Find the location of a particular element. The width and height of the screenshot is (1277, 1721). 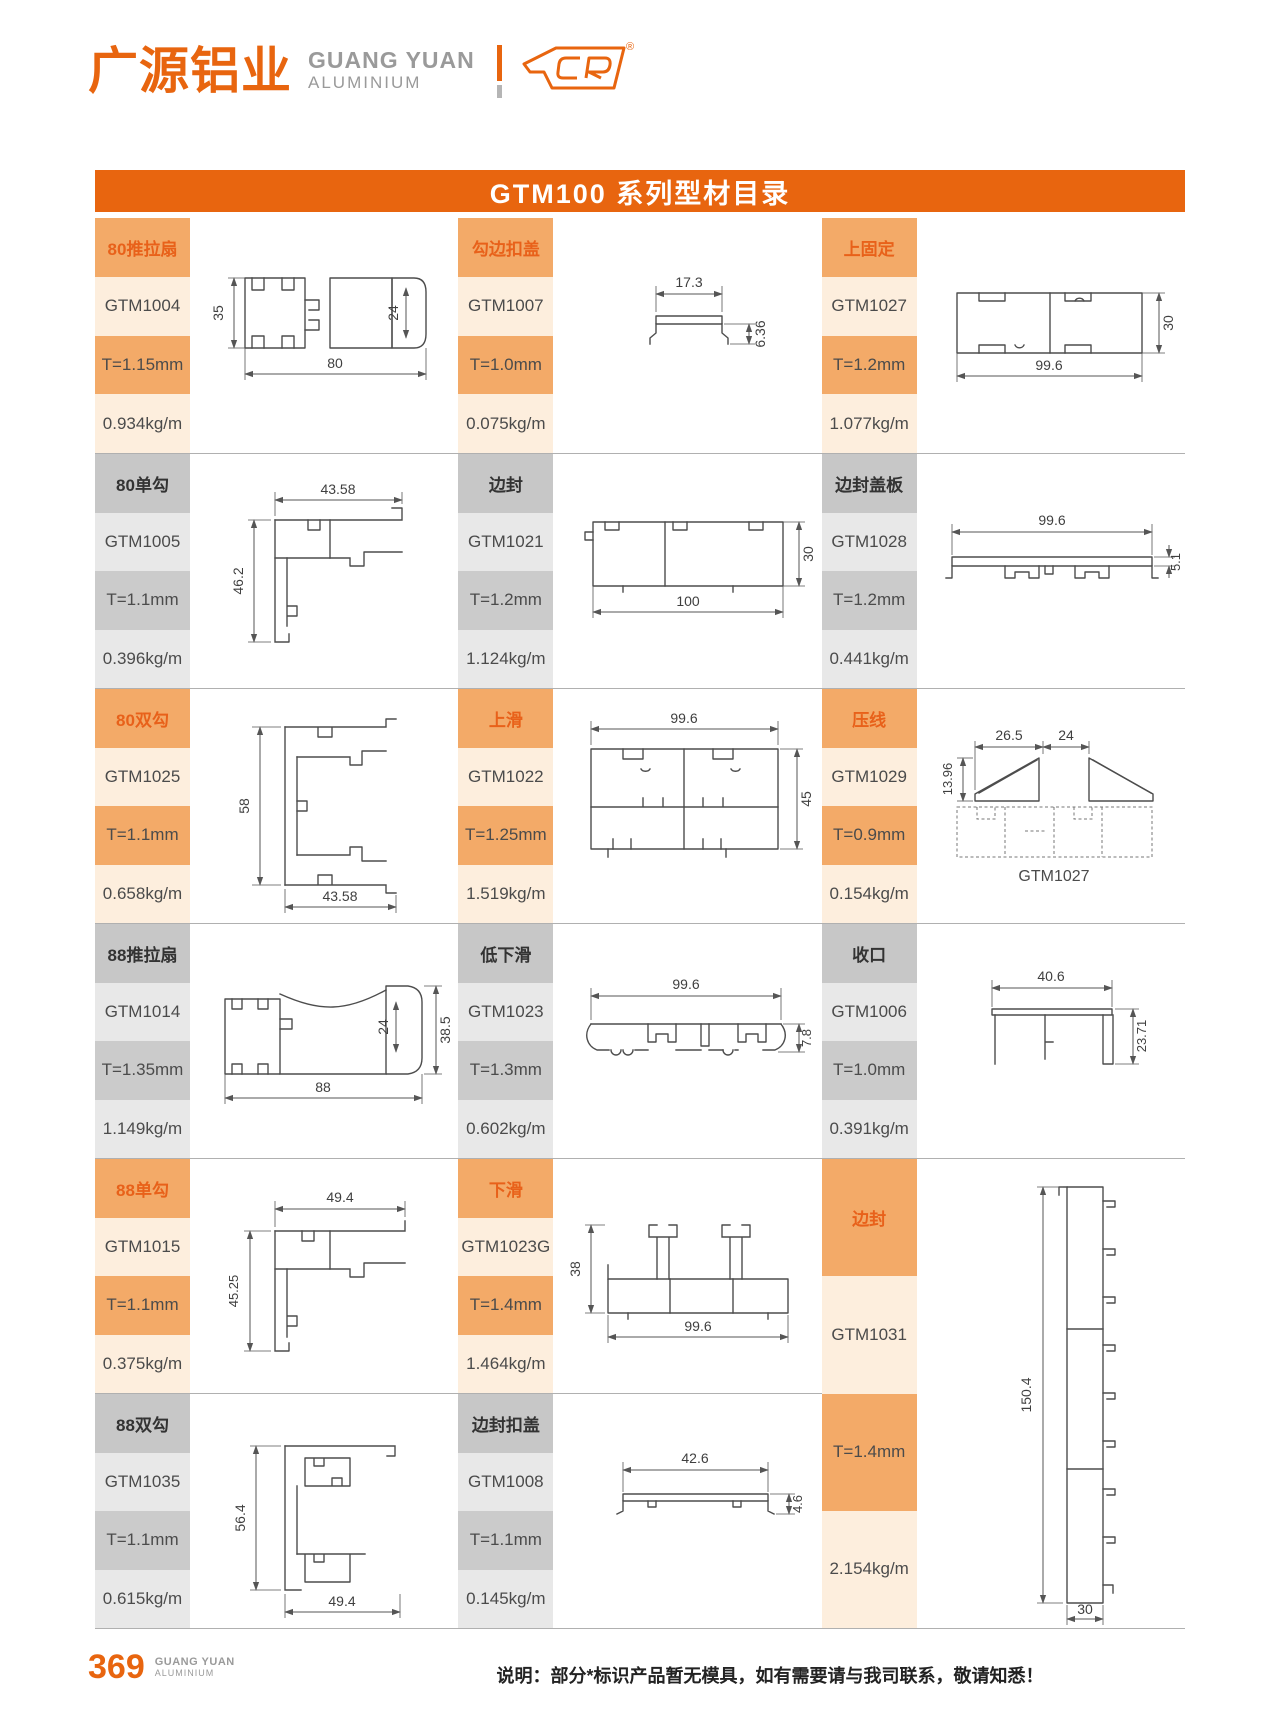

profile-drawing-gtm1021: 100 30 is located at coordinates (687, 571).